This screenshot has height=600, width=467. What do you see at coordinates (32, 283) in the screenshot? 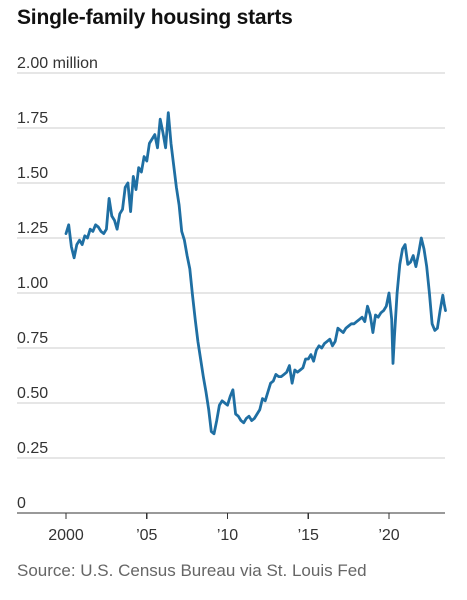
I see `y-tick-label: 1.00` at bounding box center [32, 283].